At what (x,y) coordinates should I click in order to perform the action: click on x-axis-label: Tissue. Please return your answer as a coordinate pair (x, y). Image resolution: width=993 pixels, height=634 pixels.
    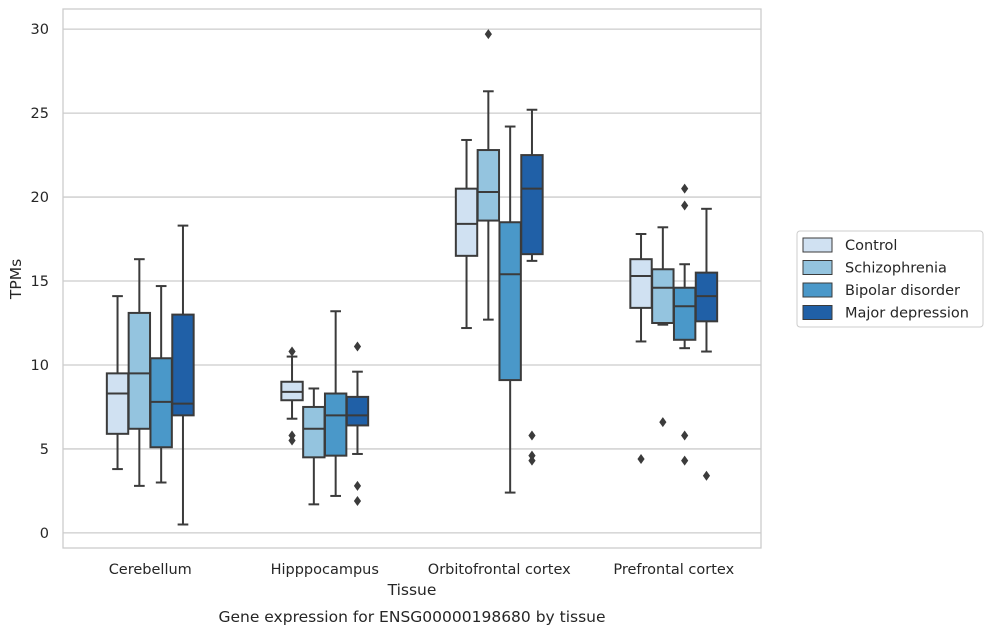
    Looking at the image, I should click on (412, 590).